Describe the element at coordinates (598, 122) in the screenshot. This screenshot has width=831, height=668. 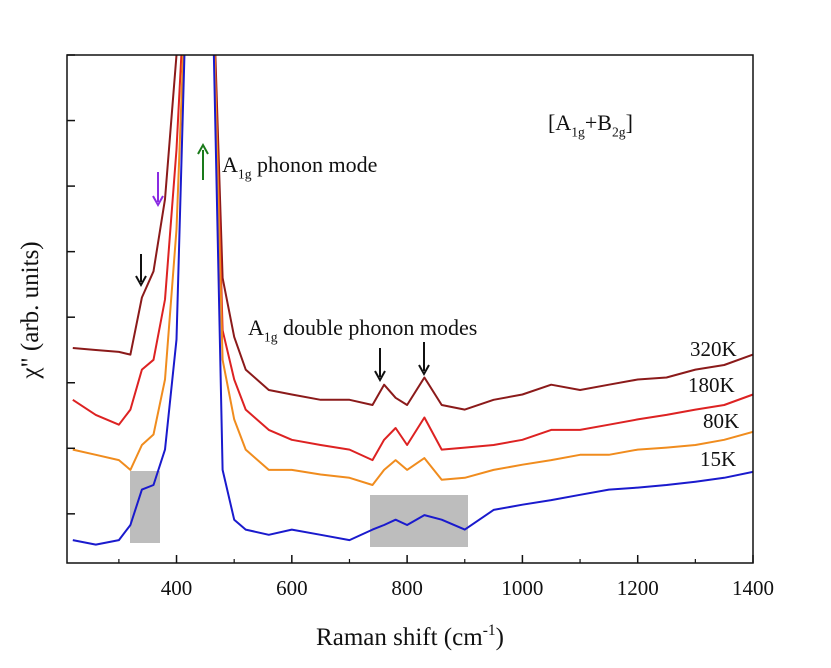
I see `text-part: +B` at that location.